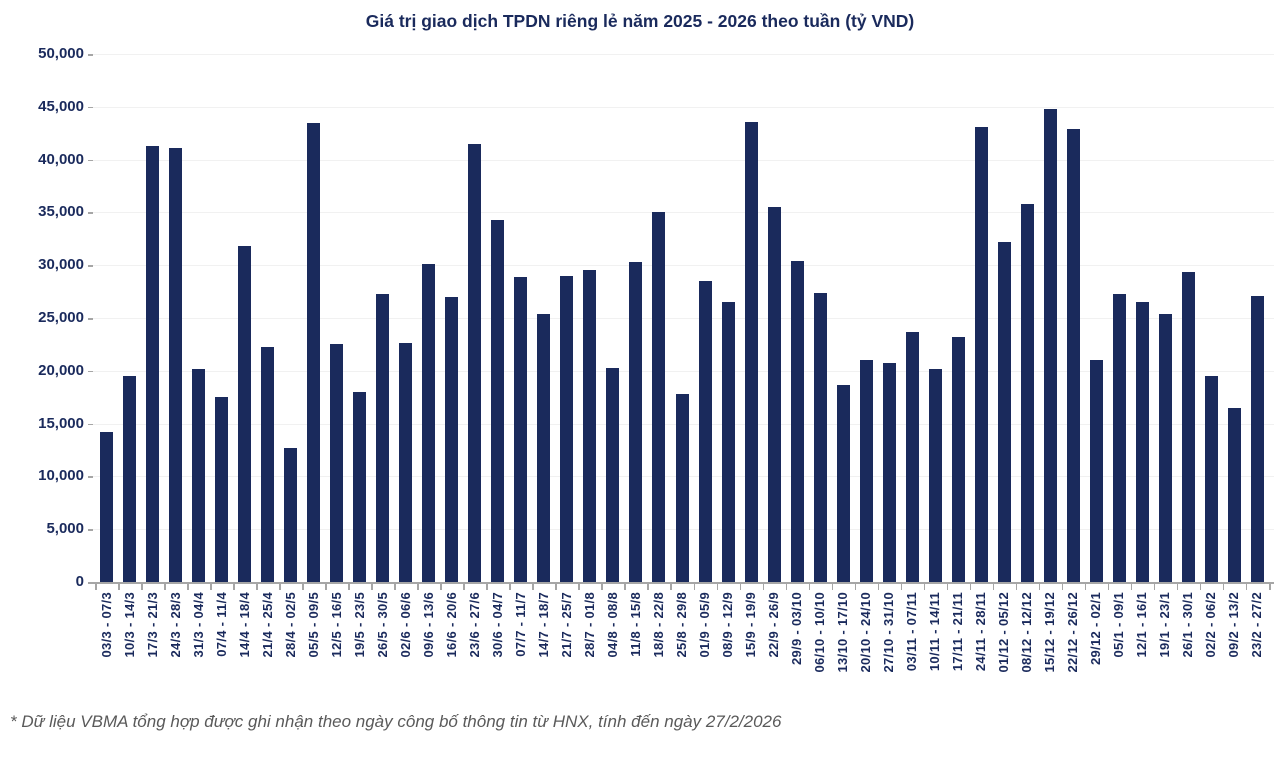 The height and width of the screenshot is (759, 1280). Describe the element at coordinates (1119, 625) in the screenshot. I see `x-axis-label: 05/1 - 09/1` at that location.